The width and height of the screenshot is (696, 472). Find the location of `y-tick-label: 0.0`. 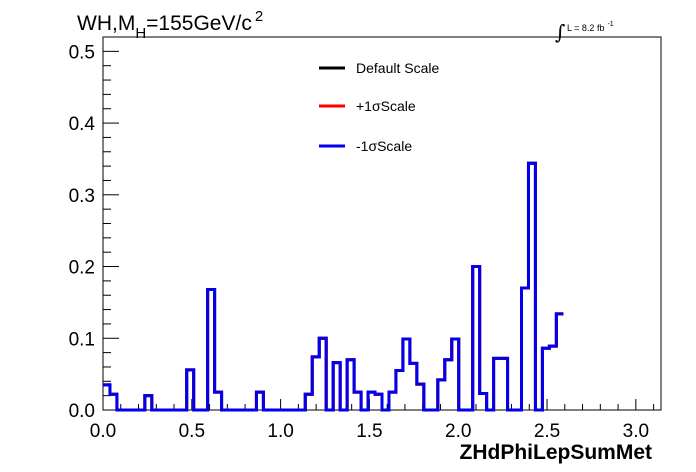

y-tick-label: 0.0 is located at coordinates (82, 411).